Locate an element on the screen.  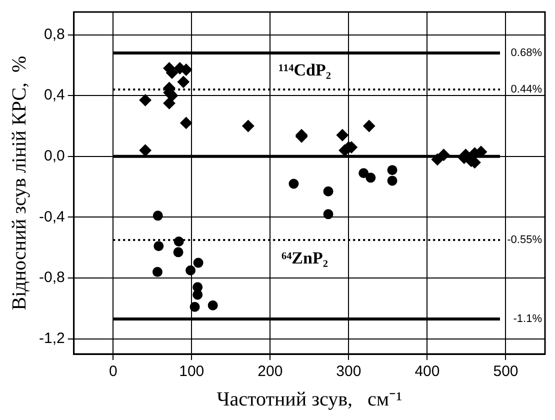
y-tick-label: 0,8 is located at coordinates (54, 34).